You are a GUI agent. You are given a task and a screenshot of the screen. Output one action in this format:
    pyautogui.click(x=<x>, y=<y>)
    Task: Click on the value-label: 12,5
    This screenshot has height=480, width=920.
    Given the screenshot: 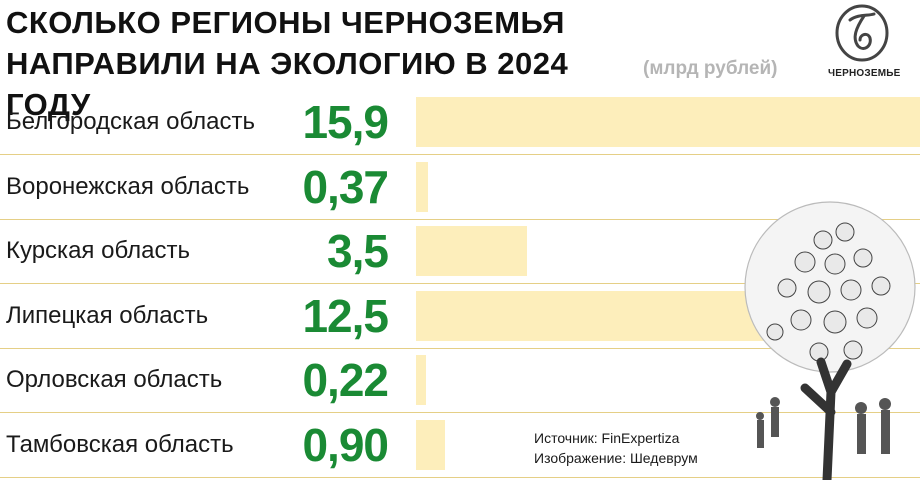 What is the action you would take?
    pyautogui.click(x=345, y=315)
    